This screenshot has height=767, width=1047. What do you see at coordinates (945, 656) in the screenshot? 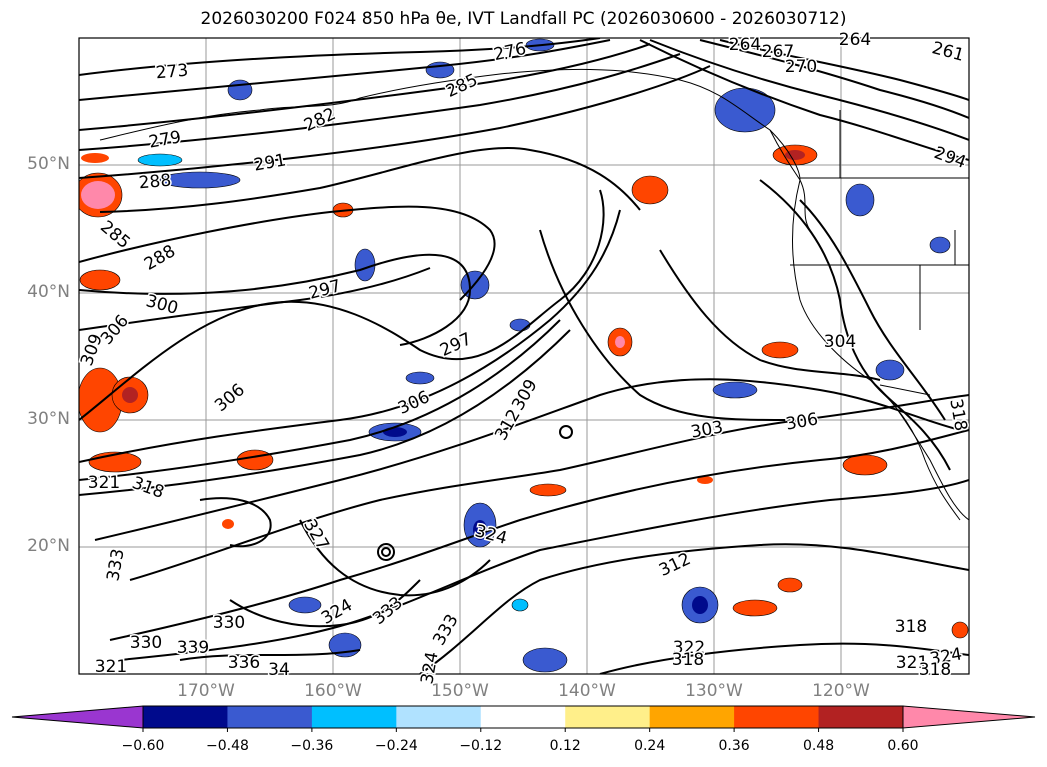
I see `contour-value-label: 324` at bounding box center [945, 656].